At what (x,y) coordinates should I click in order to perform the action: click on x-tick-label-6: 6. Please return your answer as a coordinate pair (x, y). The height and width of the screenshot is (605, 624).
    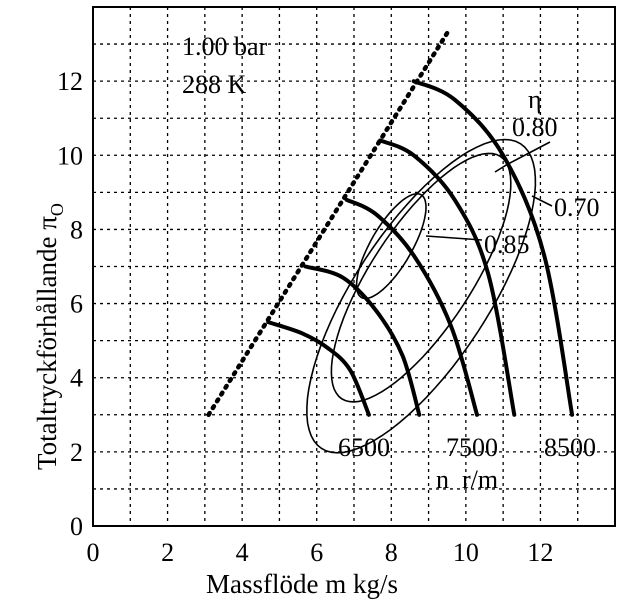
    Looking at the image, I should click on (316, 552).